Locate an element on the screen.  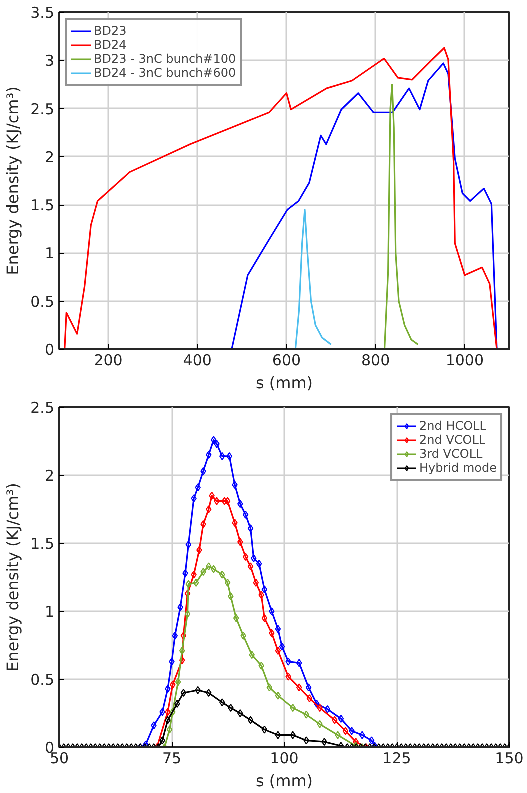
y-tick-label: 2.5 is located at coordinates (42, 408).